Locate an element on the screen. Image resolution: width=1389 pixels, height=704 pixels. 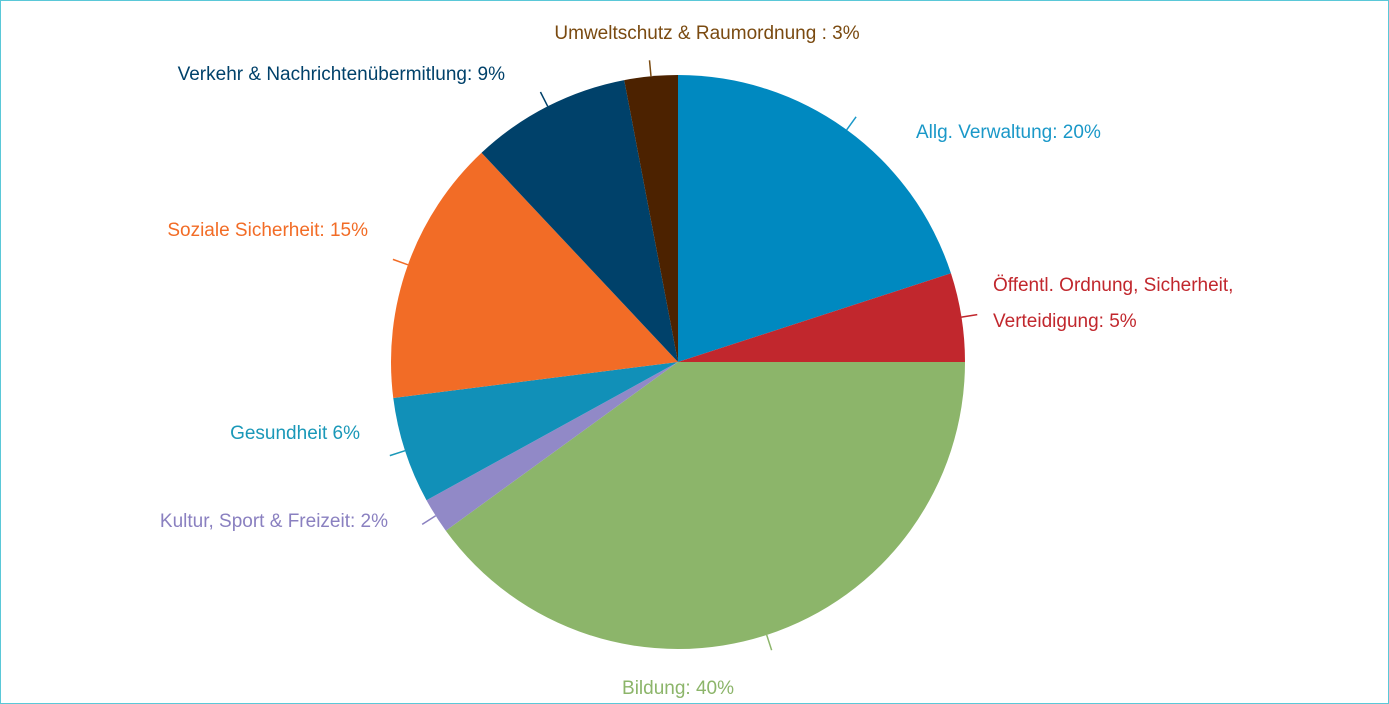
slice-label: Verteidigung: 5% is located at coordinates (1065, 321).